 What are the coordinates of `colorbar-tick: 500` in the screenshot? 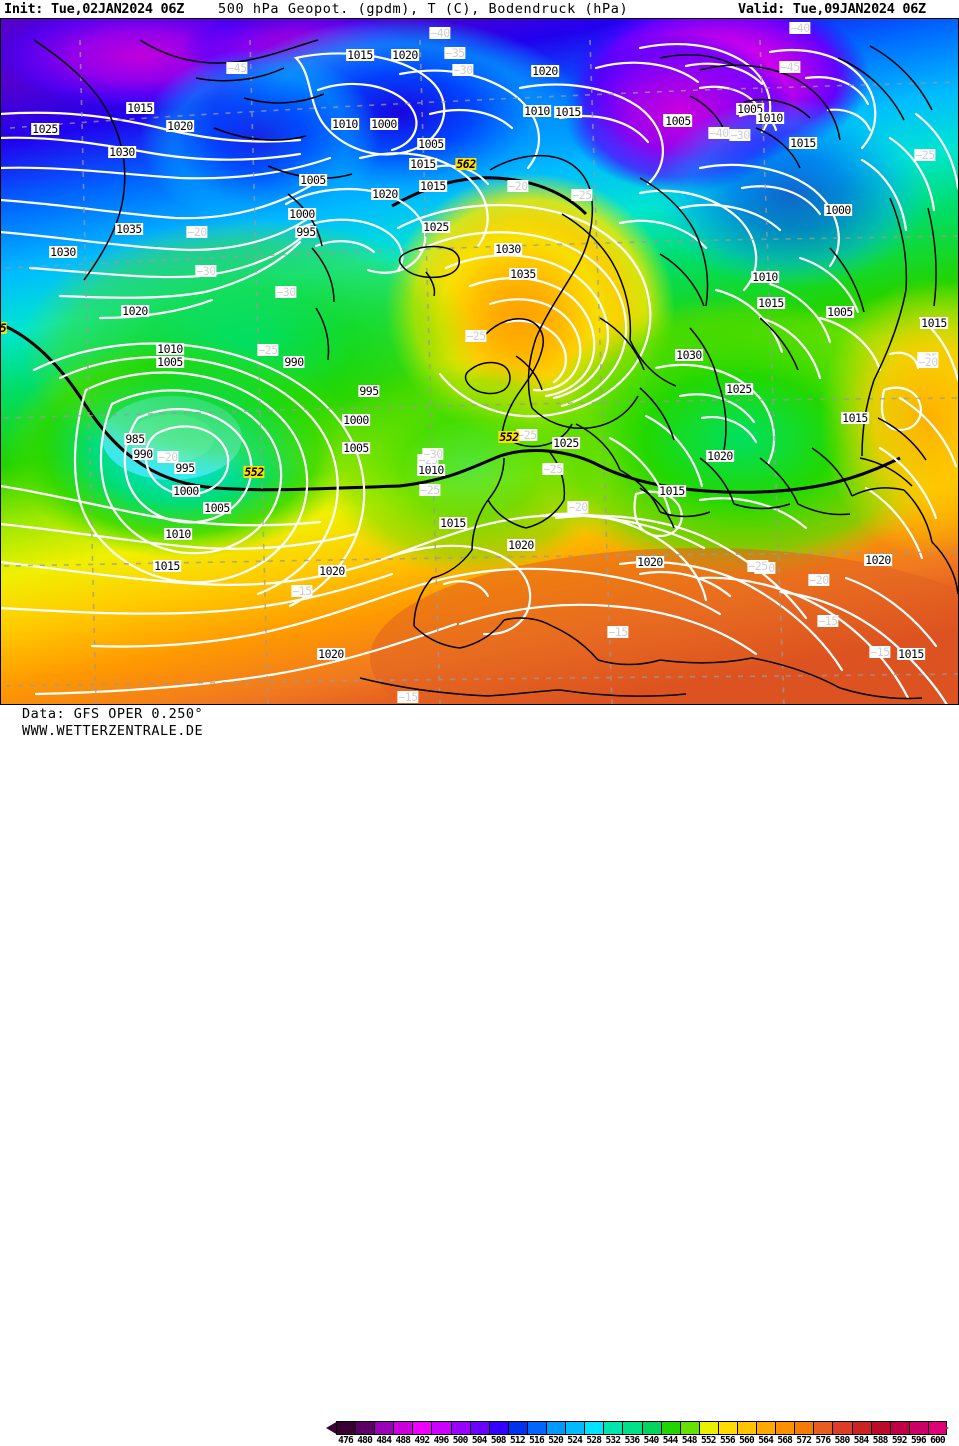 It's located at (460, 1440).